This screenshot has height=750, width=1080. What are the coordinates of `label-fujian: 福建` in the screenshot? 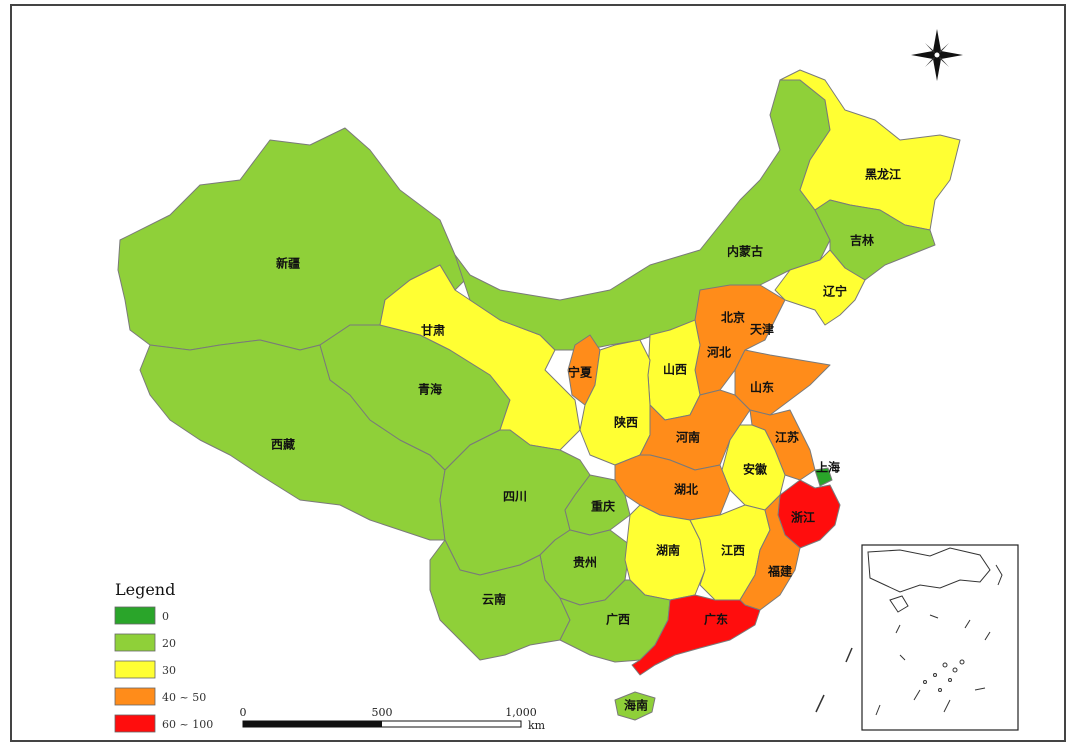 It's located at (780, 571).